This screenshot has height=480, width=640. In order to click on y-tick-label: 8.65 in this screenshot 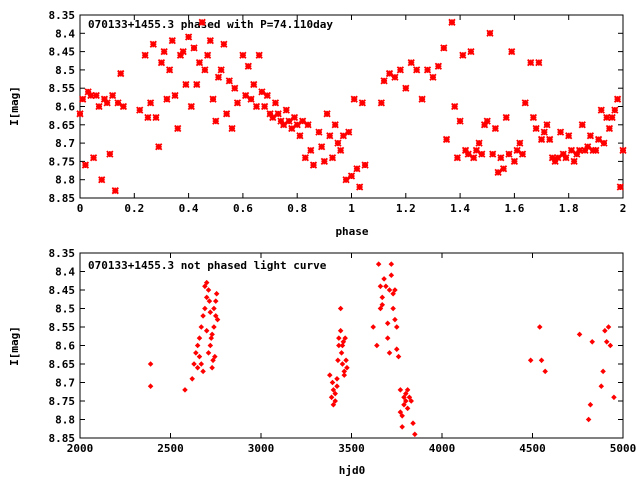, I will do `click(62, 364)`.